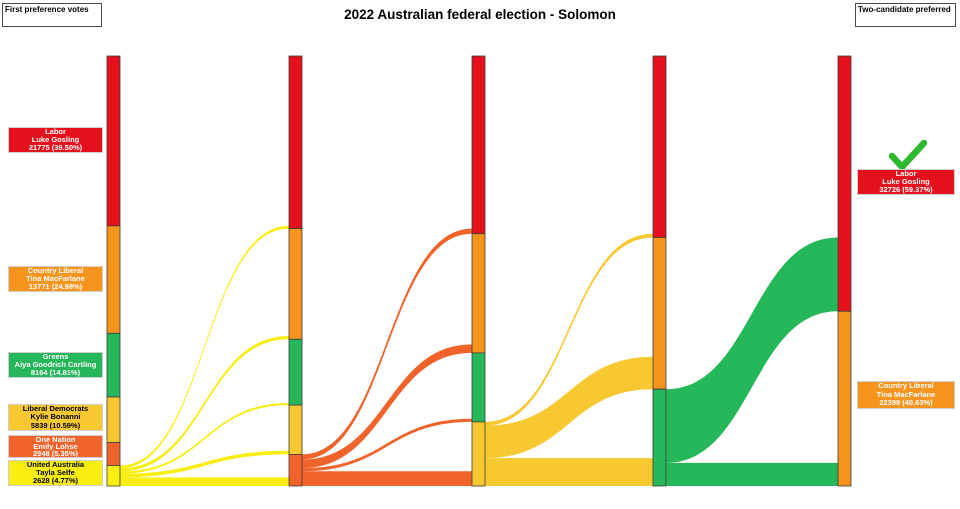 The height and width of the screenshot is (509, 960). Describe the element at coordinates (55, 409) in the screenshot. I see `party-name: Liberal Democrats` at that location.